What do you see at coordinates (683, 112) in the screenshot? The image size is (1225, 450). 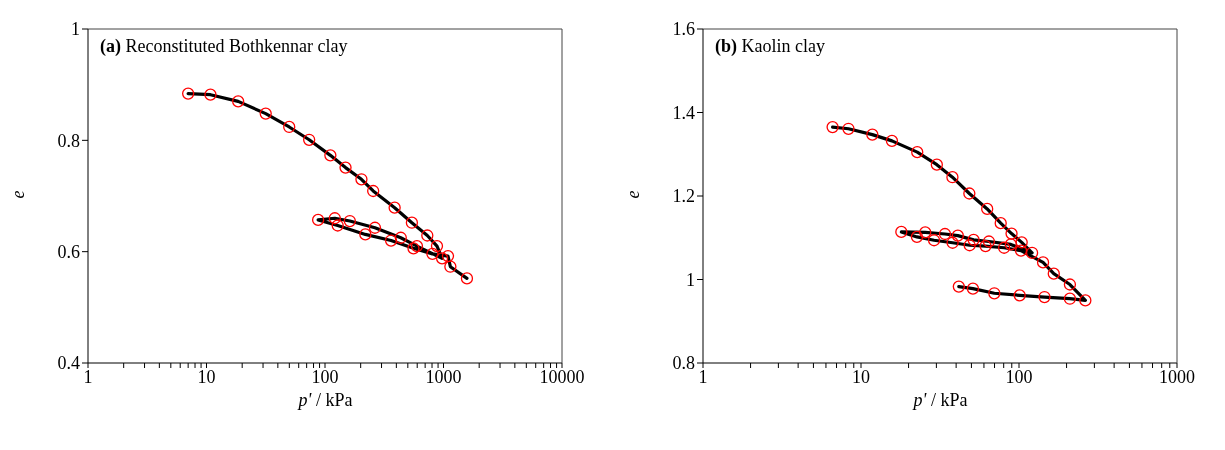 I see `y-tick-label: 1.4` at bounding box center [683, 112].